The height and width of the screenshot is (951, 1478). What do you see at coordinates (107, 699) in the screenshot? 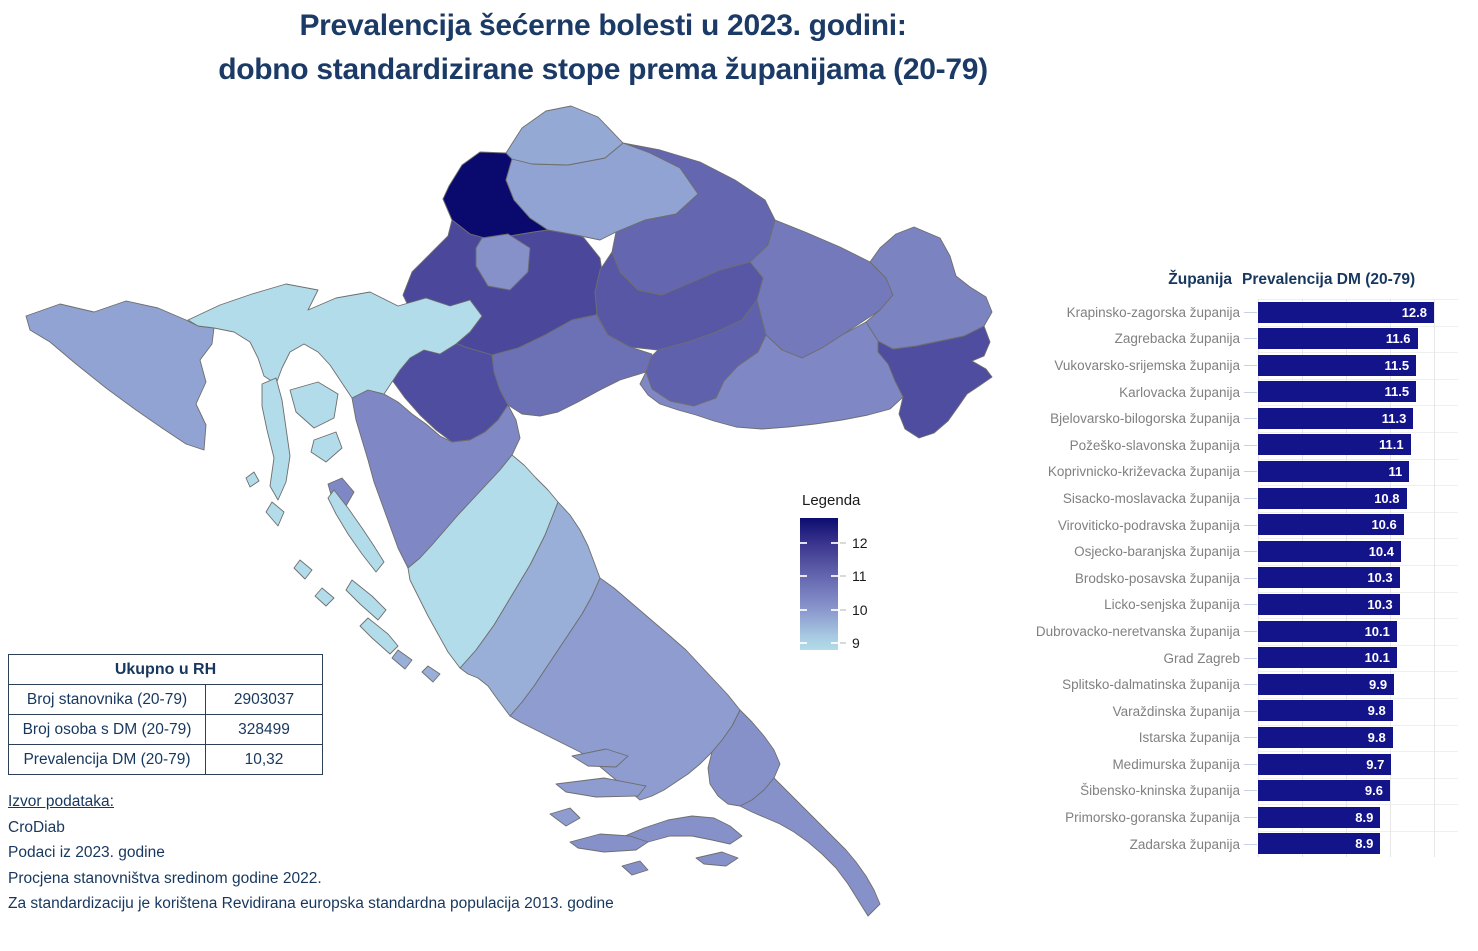
I see `population-label: Broj stanovnika (20-79)` at bounding box center [107, 699].